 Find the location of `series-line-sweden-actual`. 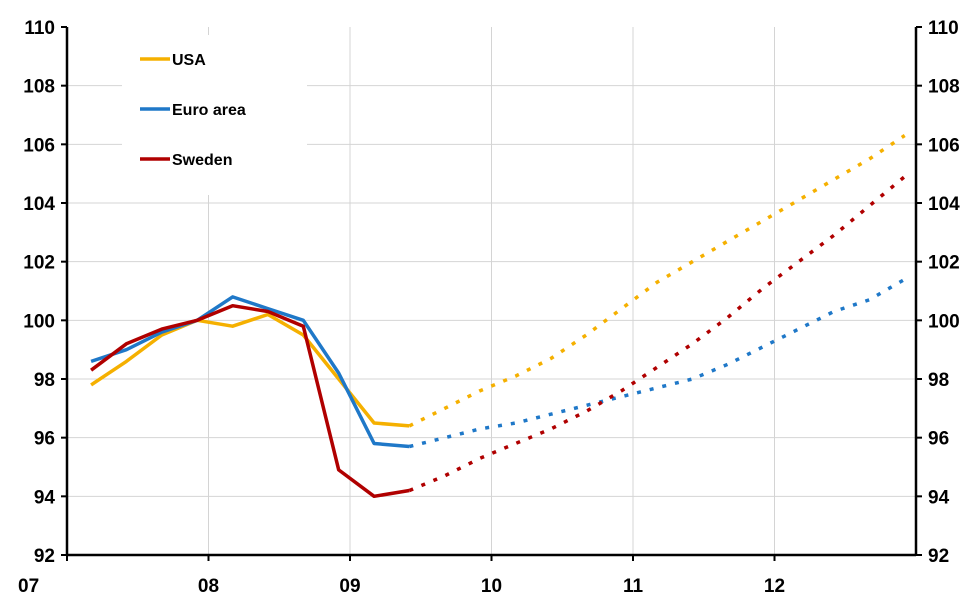

series-line-sweden-actual is located at coordinates (250, 401).